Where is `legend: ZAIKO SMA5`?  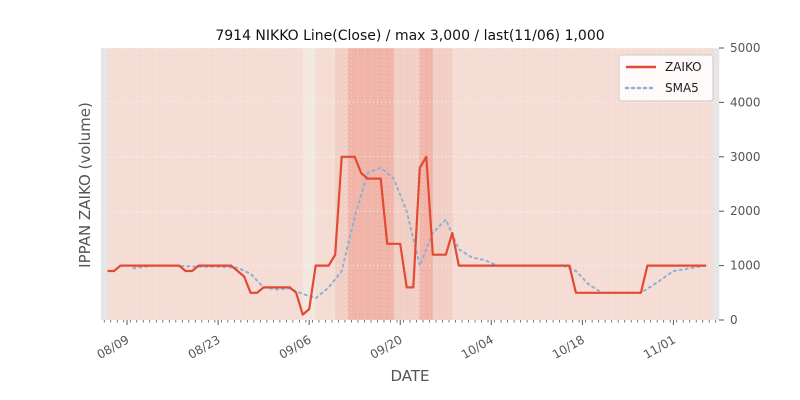
legend: ZAIKO SMA5 is located at coordinates (666, 78).